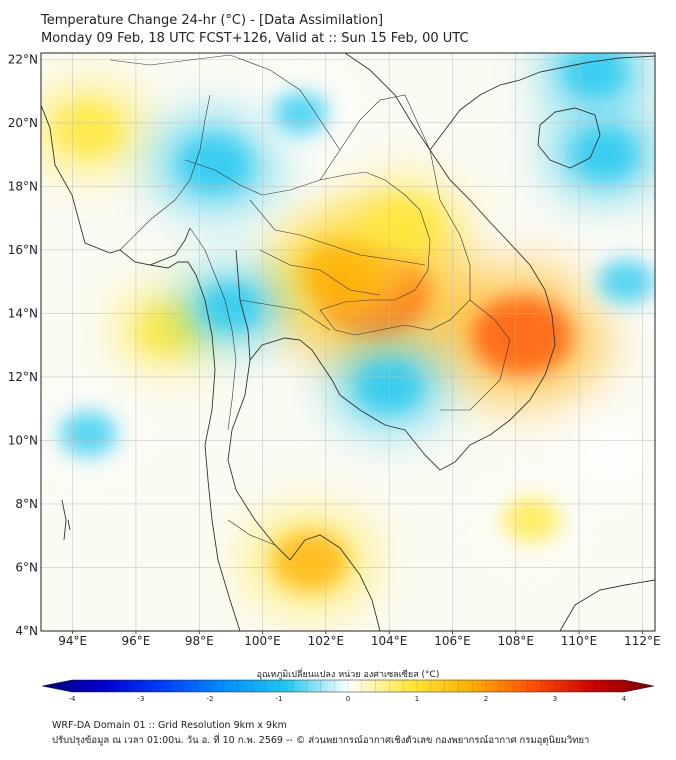  I want to click on border-malaysia, so click(251, 532).